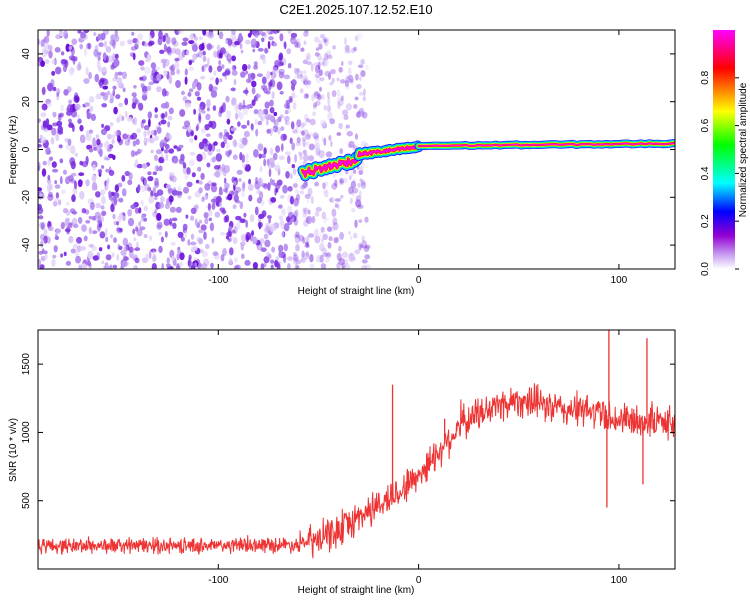 Image resolution: width=750 pixels, height=600 pixels. I want to click on snr-xlabel: Height of straight line (km), so click(356, 590).